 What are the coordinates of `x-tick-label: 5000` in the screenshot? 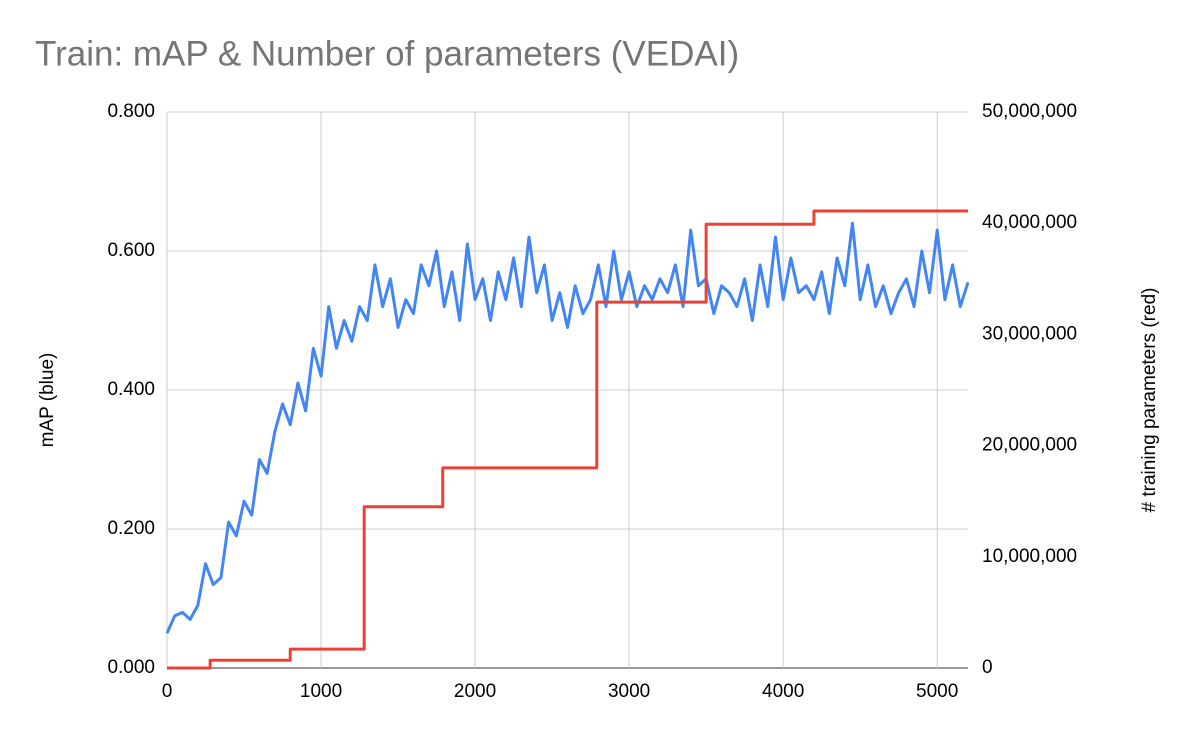 It's located at (937, 691).